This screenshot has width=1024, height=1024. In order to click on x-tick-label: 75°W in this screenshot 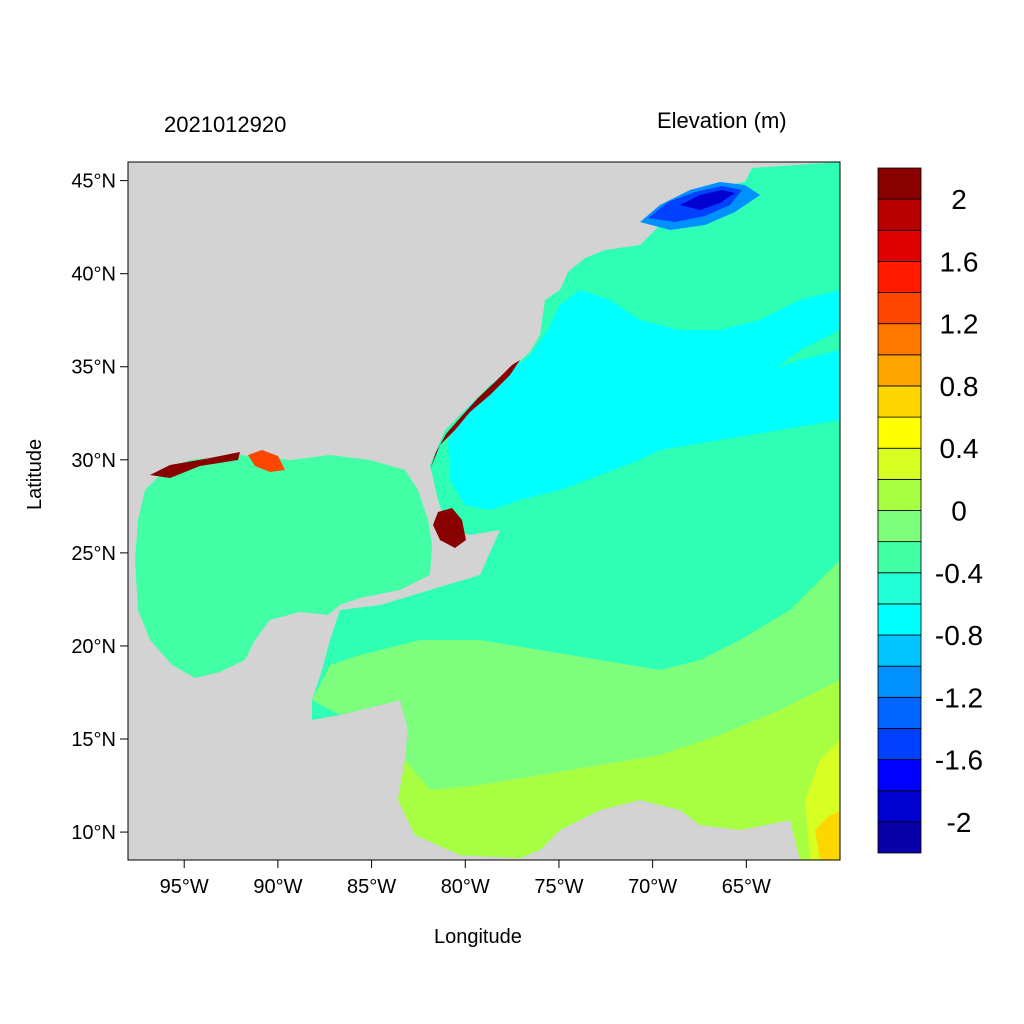, I will do `click(558, 887)`.